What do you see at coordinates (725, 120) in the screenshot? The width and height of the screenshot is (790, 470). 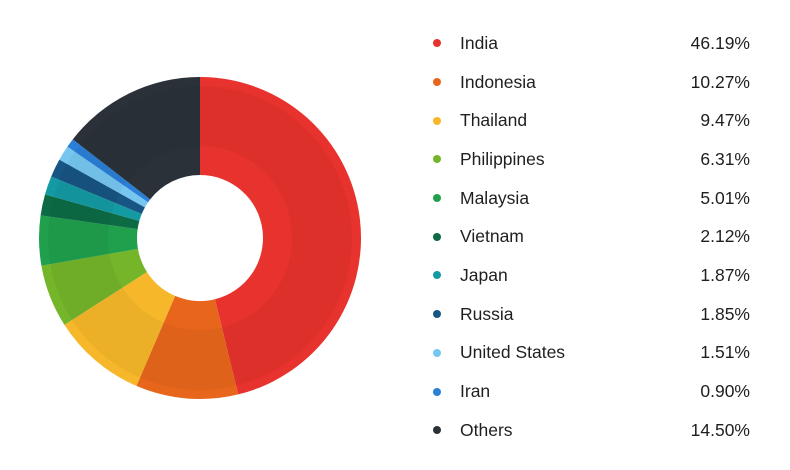 I see `legend-value: 9.47%` at bounding box center [725, 120].